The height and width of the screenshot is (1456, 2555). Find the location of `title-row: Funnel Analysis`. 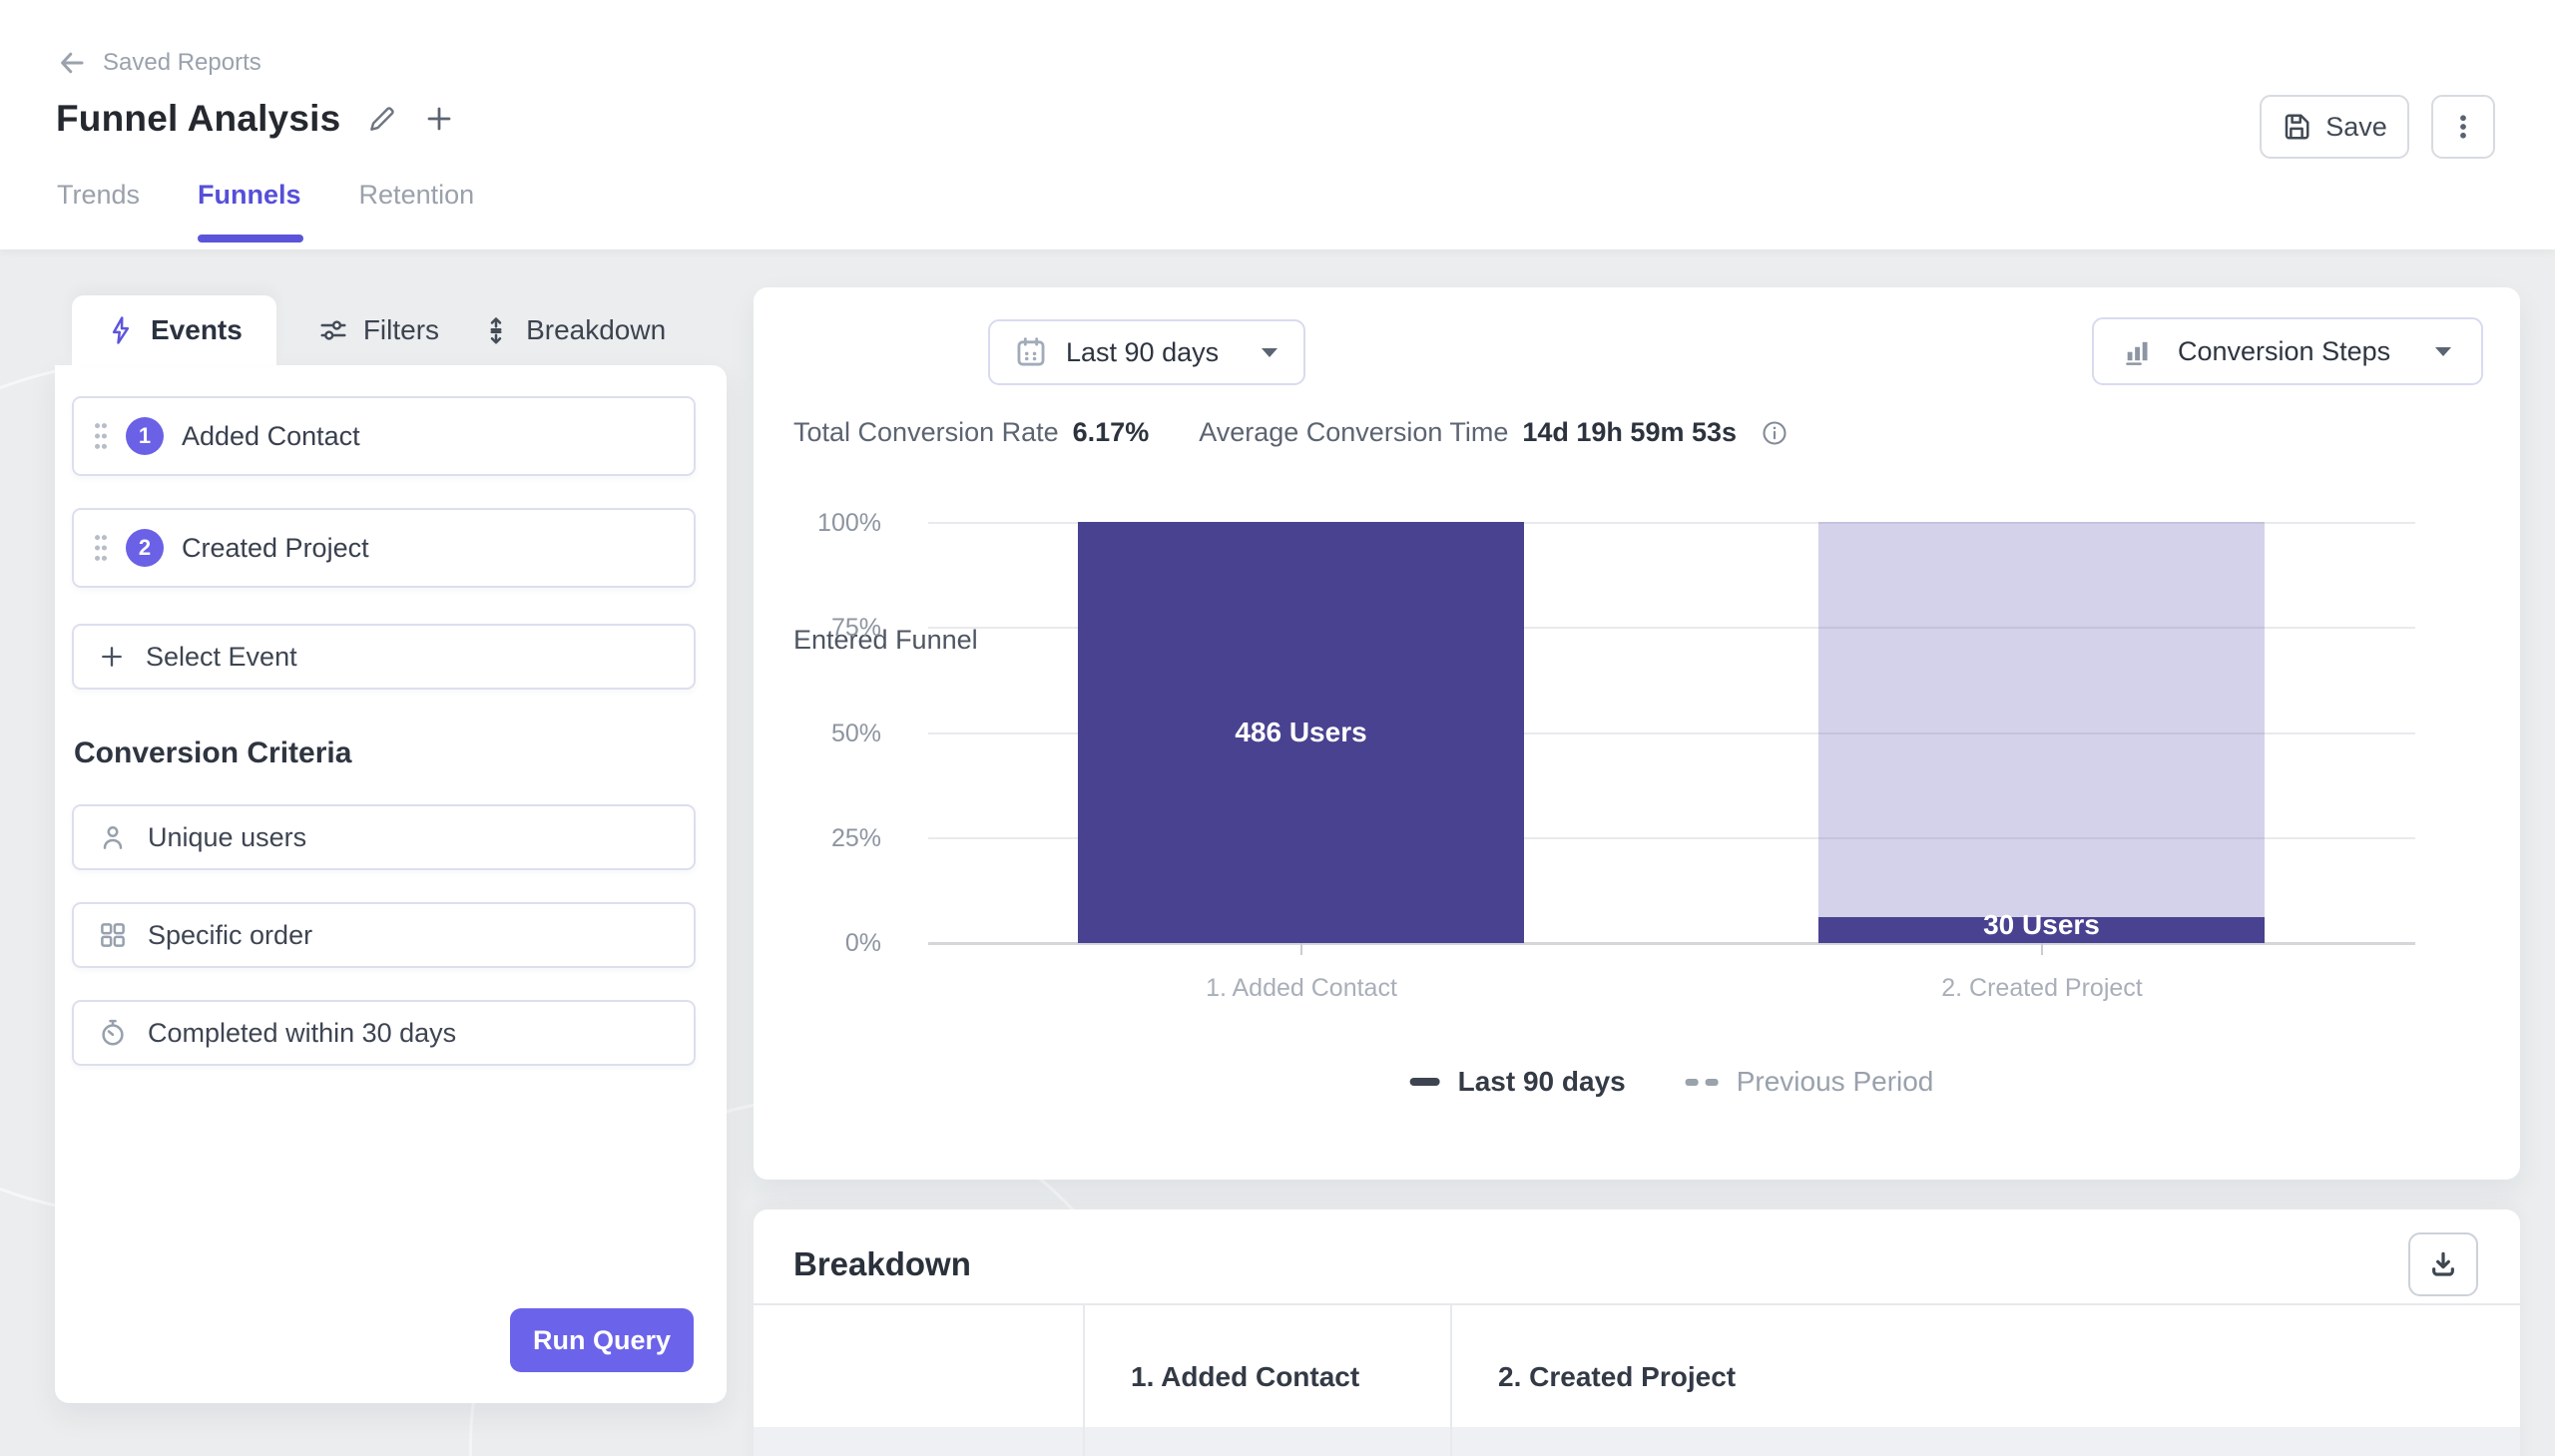

title-row: Funnel Analysis is located at coordinates (255, 119).